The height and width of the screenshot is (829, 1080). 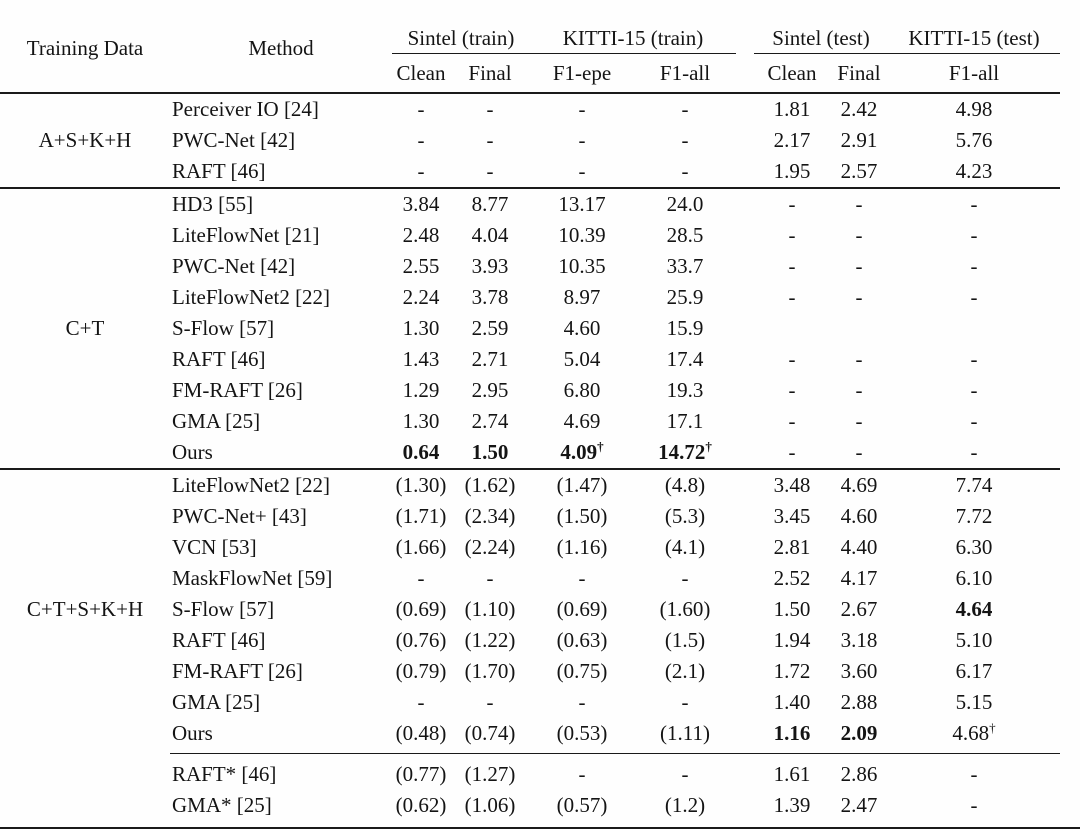 What do you see at coordinates (421, 516) in the screenshot?
I see `value-cell: (1.71)` at bounding box center [421, 516].